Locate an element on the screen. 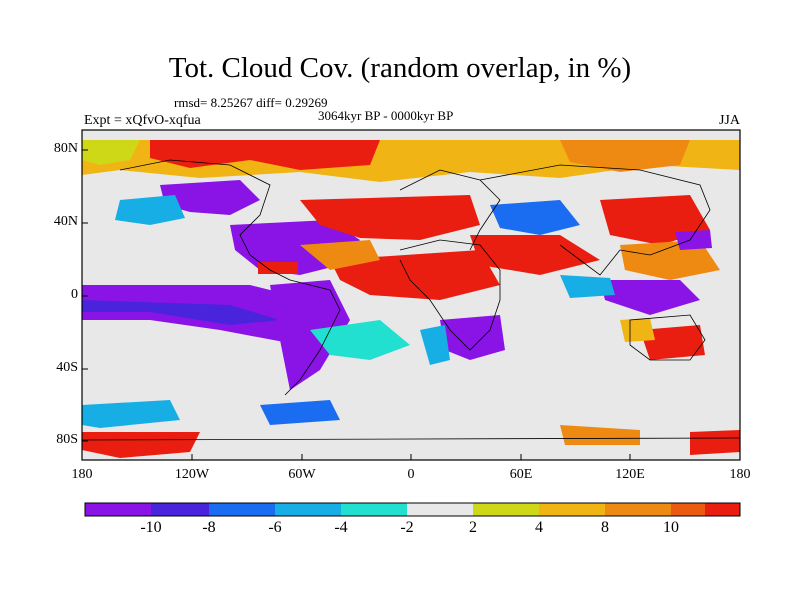 The width and height of the screenshot is (800, 600). colorbar is located at coordinates (412, 509).